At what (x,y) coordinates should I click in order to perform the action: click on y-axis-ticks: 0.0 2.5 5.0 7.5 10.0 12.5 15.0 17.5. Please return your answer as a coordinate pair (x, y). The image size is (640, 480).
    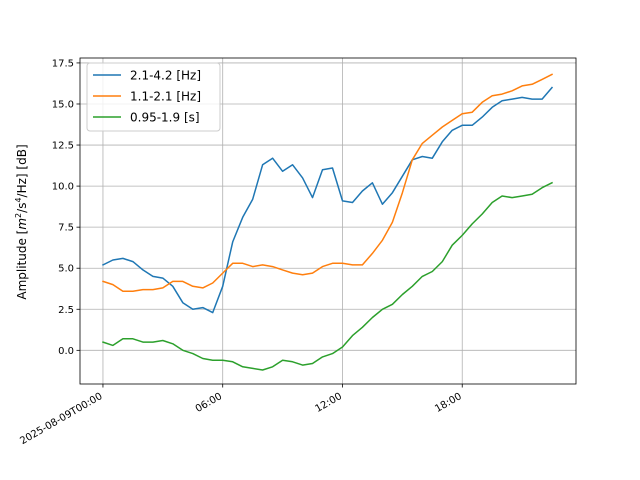
    Looking at the image, I should click on (66, 207).